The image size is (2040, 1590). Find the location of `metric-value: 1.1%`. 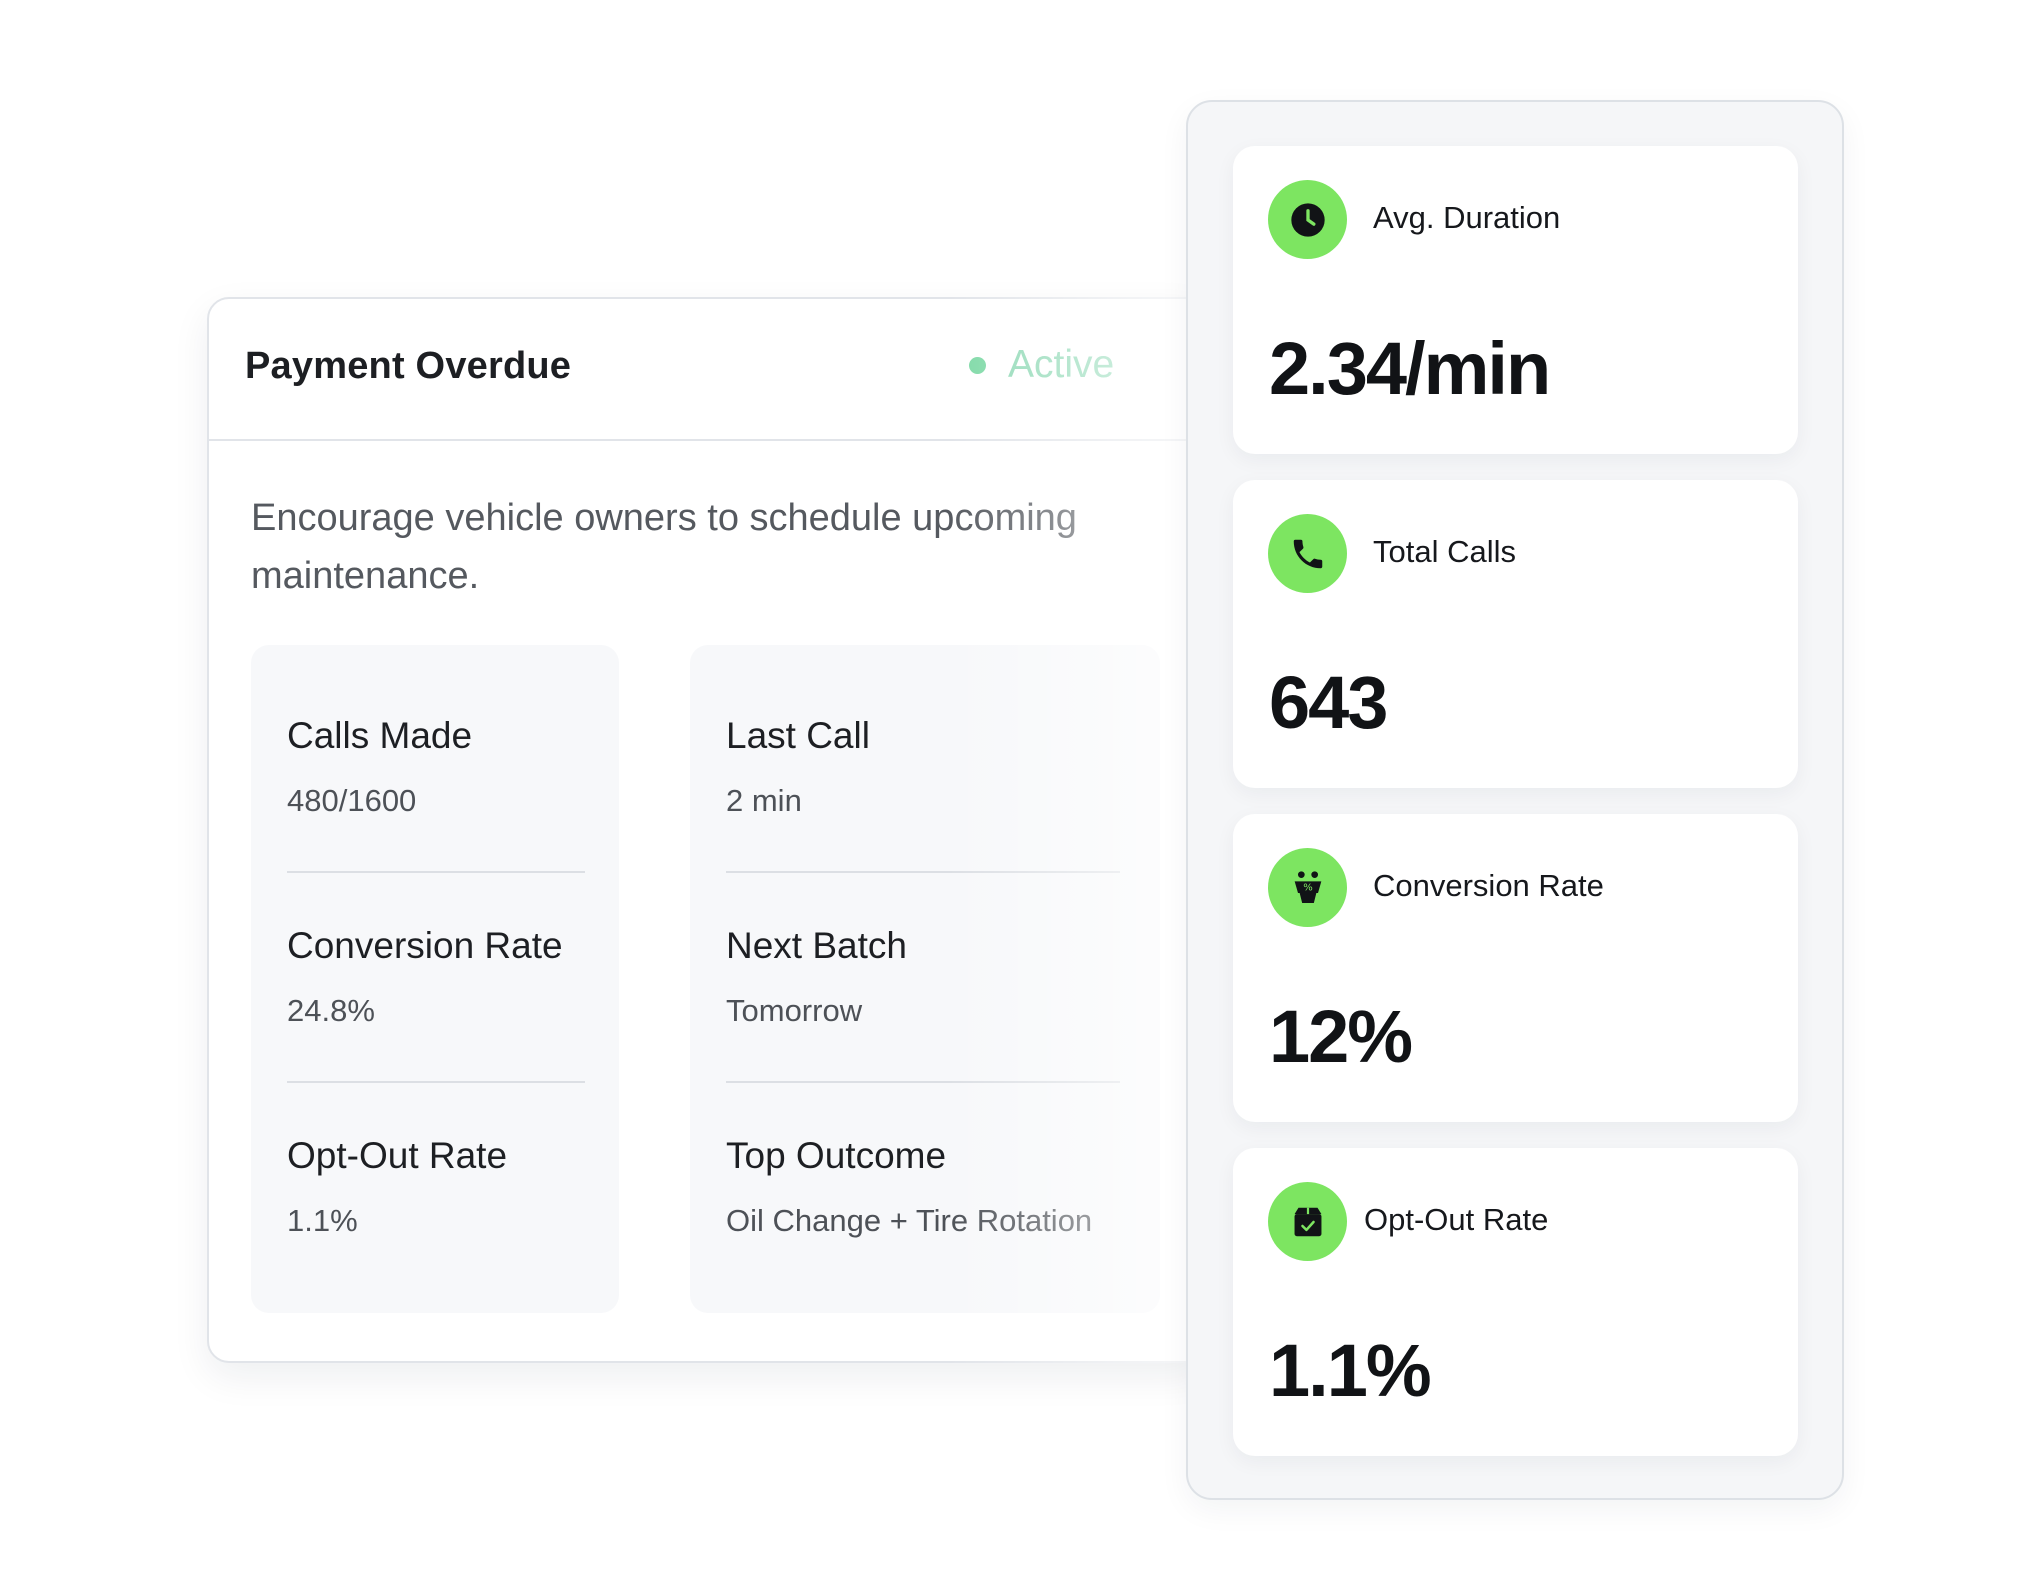

metric-value: 1.1% is located at coordinates (1350, 1370).